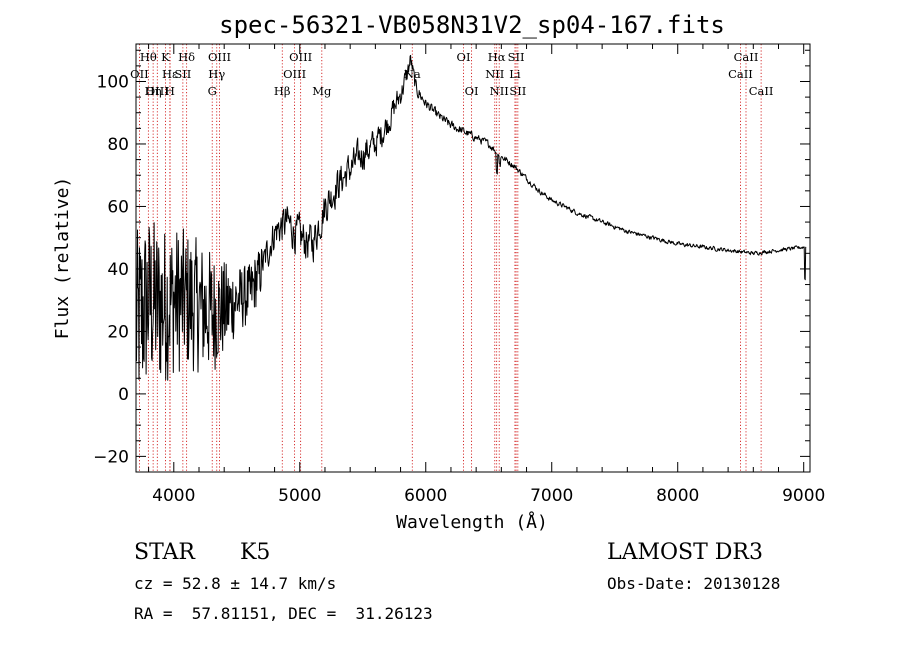 This screenshot has width=900, height=649. I want to click on redshift-velocity: cz = 52.8 ± 14.7 km/s, so click(235, 583).